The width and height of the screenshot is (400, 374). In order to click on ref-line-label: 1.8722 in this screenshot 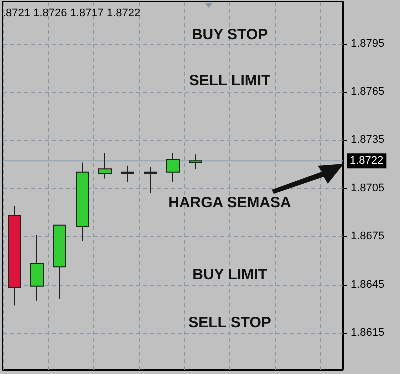, I will do `click(367, 161)`.